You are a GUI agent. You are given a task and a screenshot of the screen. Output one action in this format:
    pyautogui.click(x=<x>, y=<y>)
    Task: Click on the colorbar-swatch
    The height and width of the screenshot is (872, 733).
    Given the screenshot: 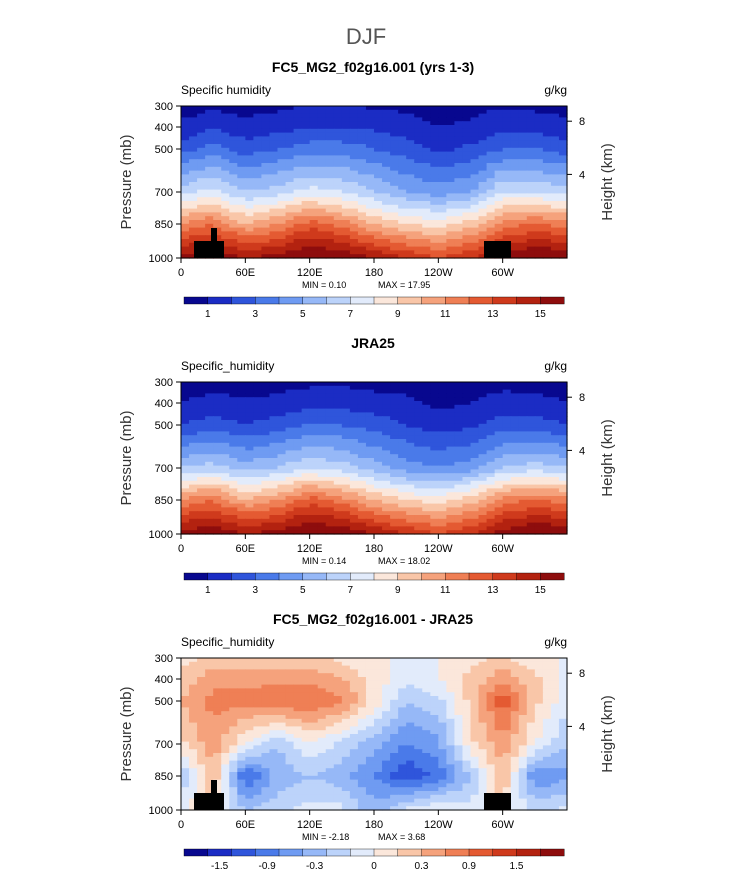 What is the action you would take?
    pyautogui.click(x=386, y=576)
    